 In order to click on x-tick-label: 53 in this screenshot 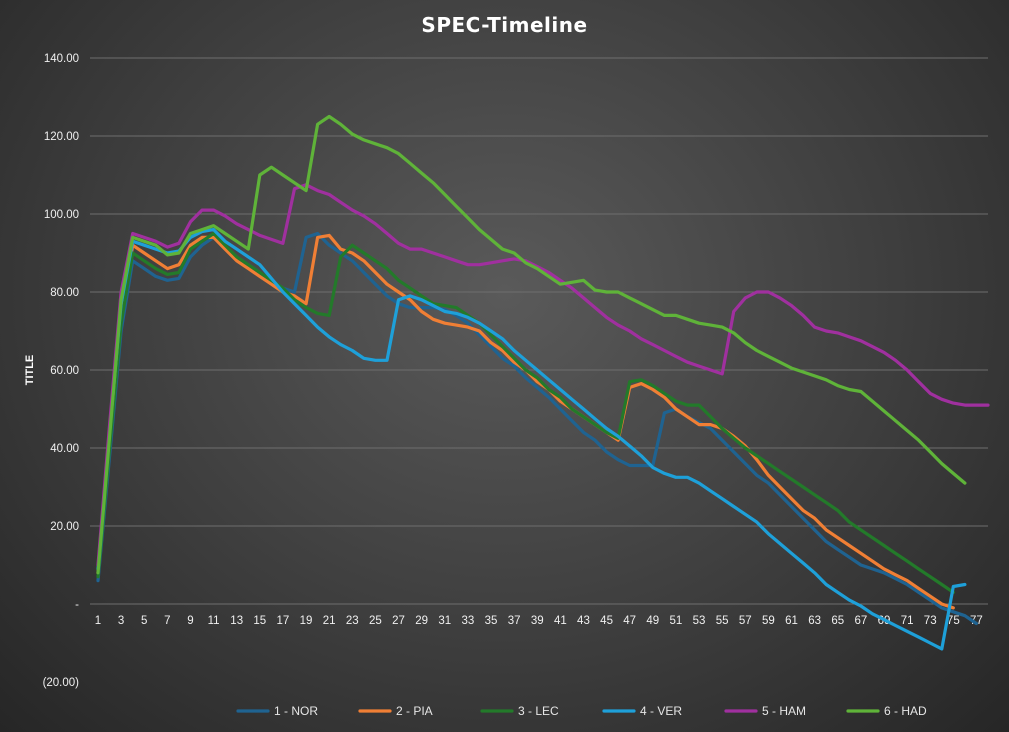, I will do `click(699, 621)`.